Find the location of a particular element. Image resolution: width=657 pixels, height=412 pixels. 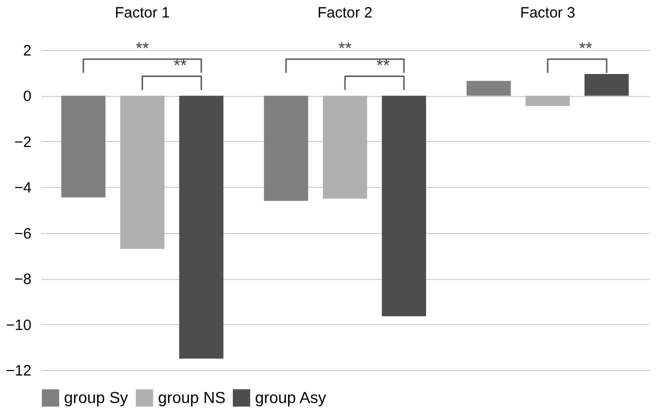

y-tick-label: −2 is located at coordinates (23, 142).